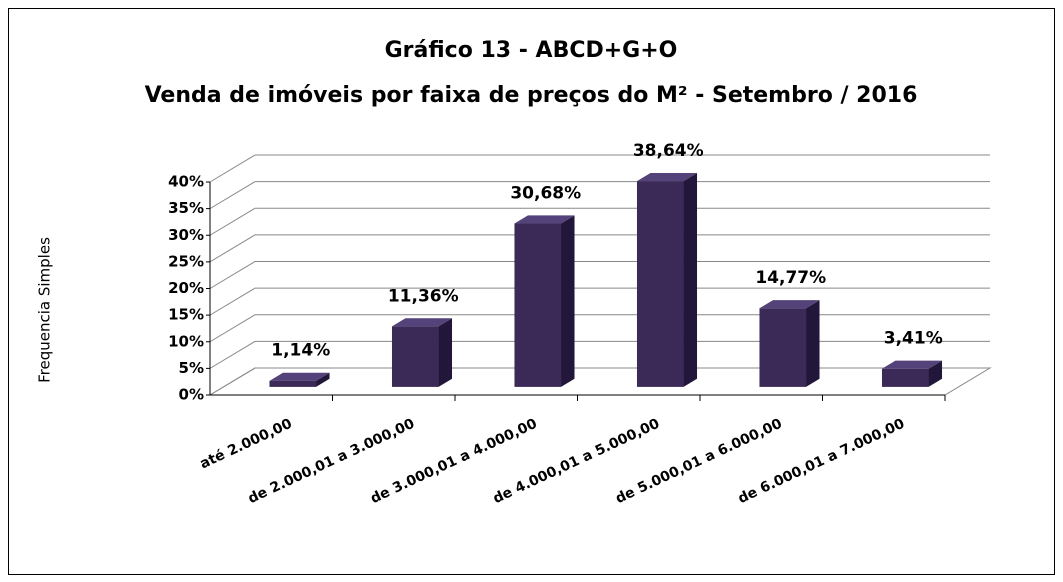 The height and width of the screenshot is (582, 1063). Describe the element at coordinates (191, 395) in the screenshot. I see `y-tick-label: 0%` at that location.